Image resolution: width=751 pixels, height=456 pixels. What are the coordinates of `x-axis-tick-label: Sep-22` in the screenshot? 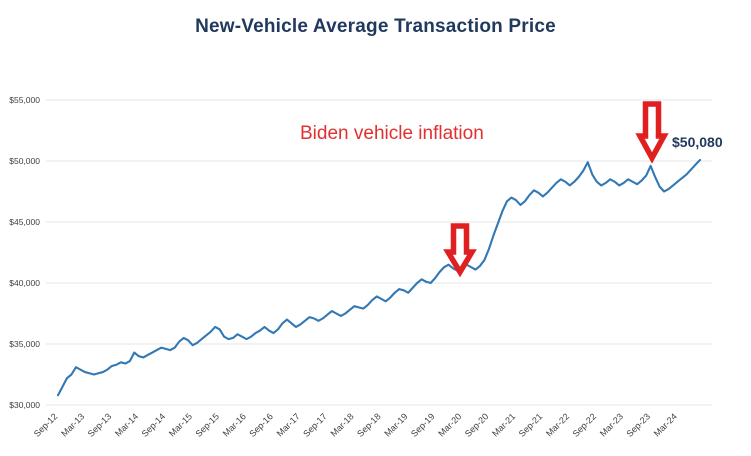 It's located at (585, 425).